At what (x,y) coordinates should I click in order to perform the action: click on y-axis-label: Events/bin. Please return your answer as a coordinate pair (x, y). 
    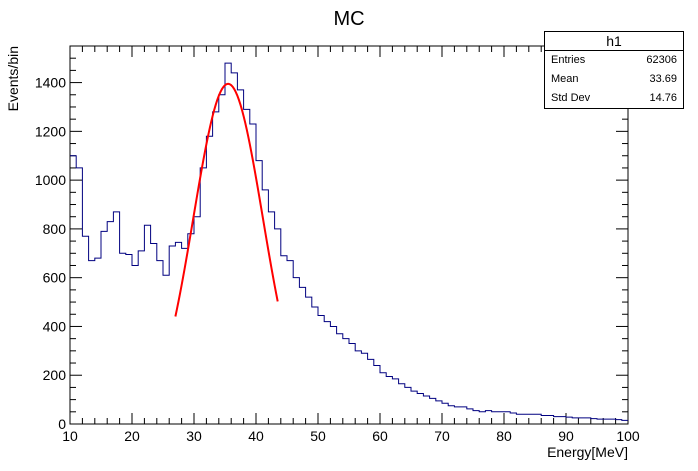
    Looking at the image, I should click on (13, 78).